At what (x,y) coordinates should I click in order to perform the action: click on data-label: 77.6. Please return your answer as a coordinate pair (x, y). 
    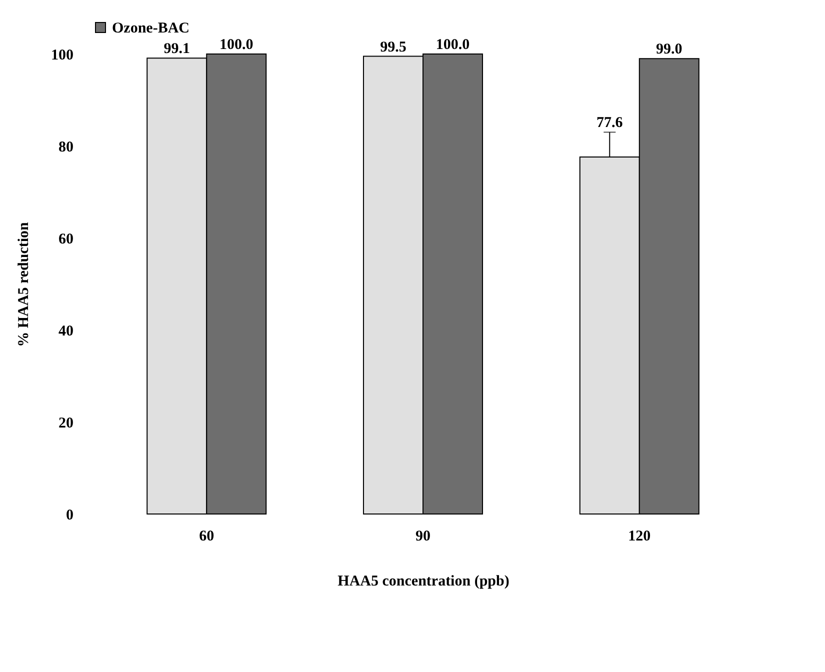
    Looking at the image, I should click on (610, 123).